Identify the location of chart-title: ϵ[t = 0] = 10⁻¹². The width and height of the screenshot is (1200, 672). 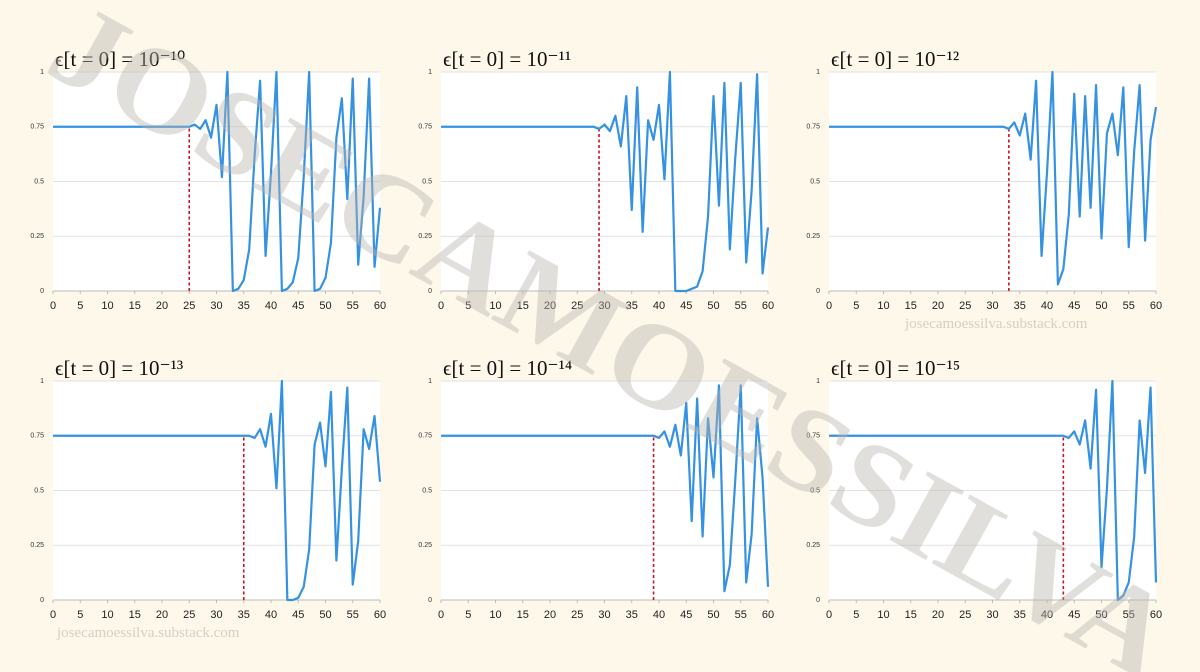
(895, 59).